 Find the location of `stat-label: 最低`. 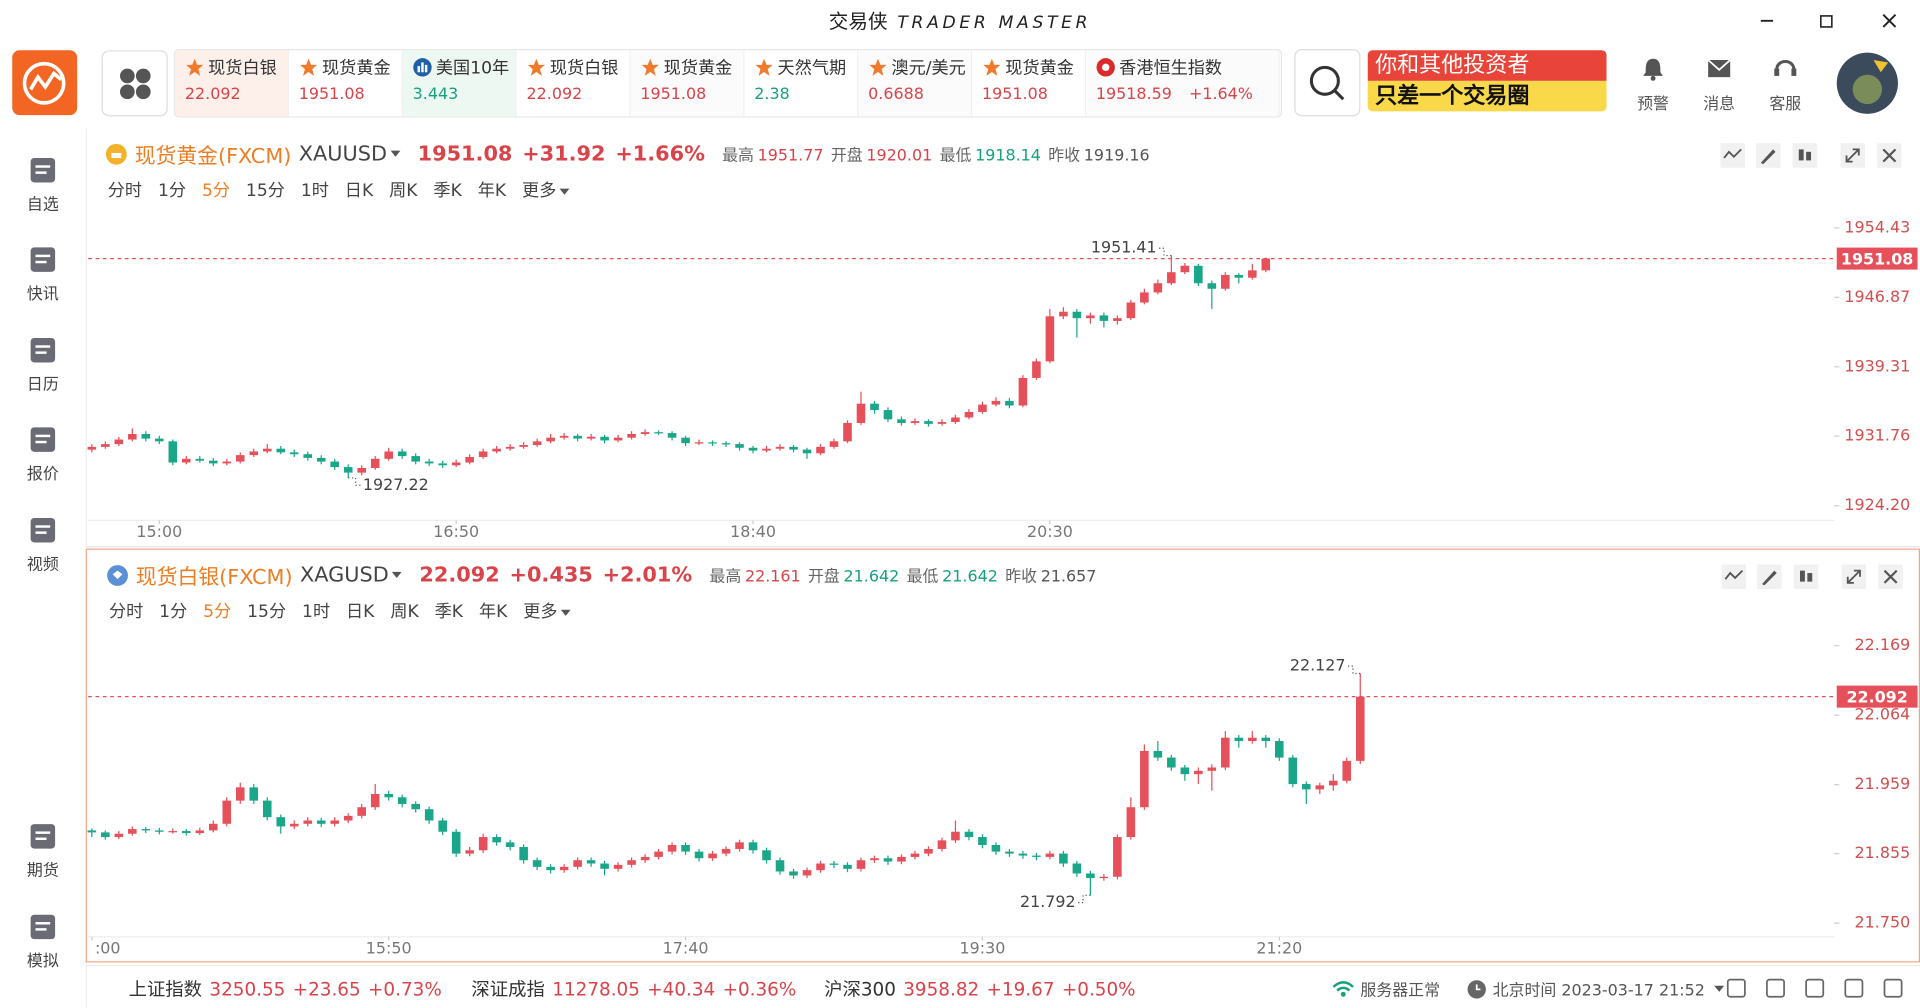

stat-label: 最低 is located at coordinates (955, 156).